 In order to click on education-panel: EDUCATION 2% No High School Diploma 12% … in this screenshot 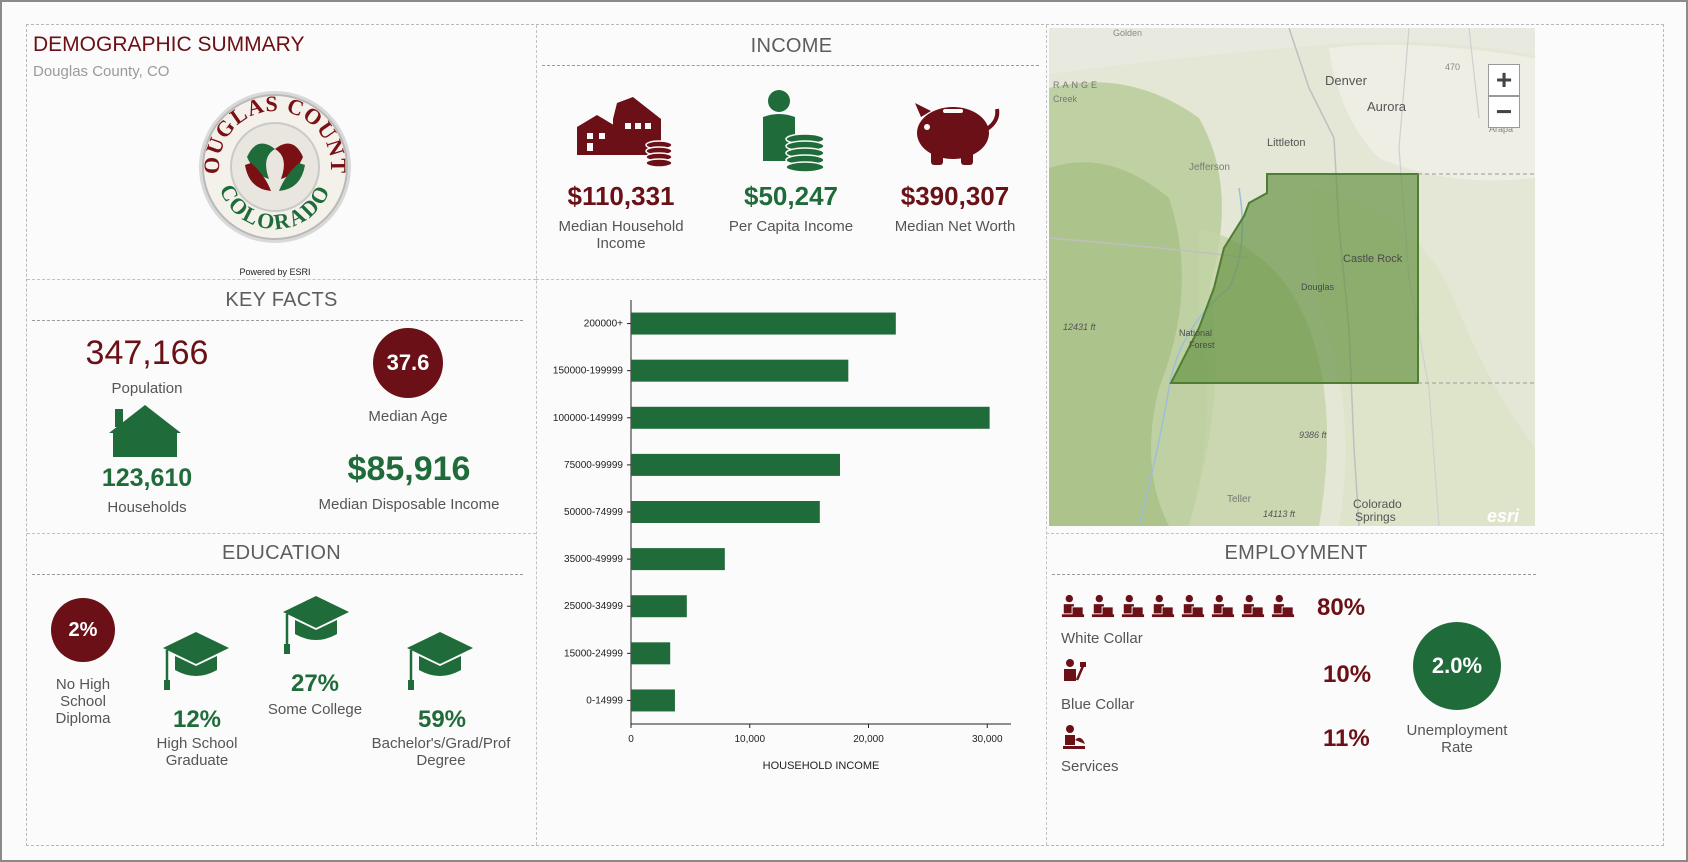, I will do `click(281, 689)`.